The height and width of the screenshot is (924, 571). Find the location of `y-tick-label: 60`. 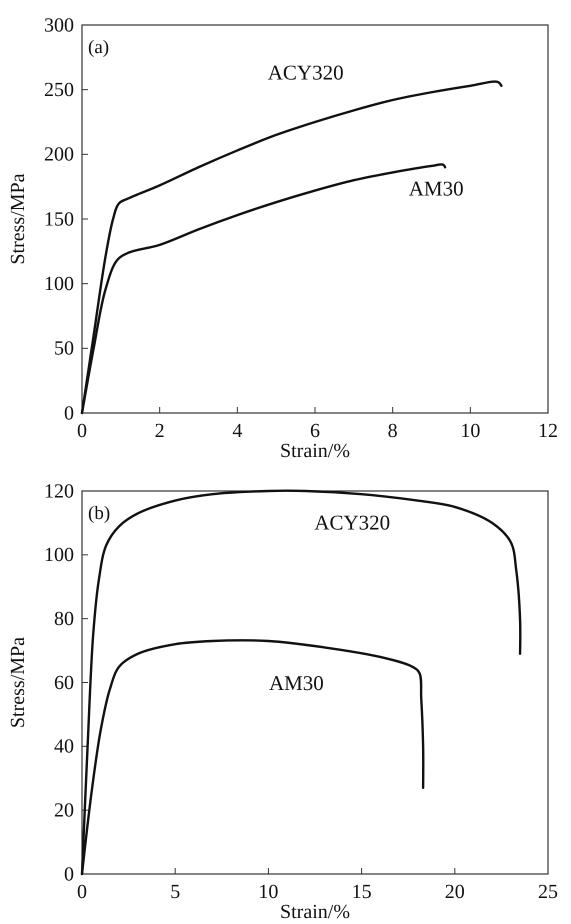

y-tick-label: 60 is located at coordinates (64, 683).